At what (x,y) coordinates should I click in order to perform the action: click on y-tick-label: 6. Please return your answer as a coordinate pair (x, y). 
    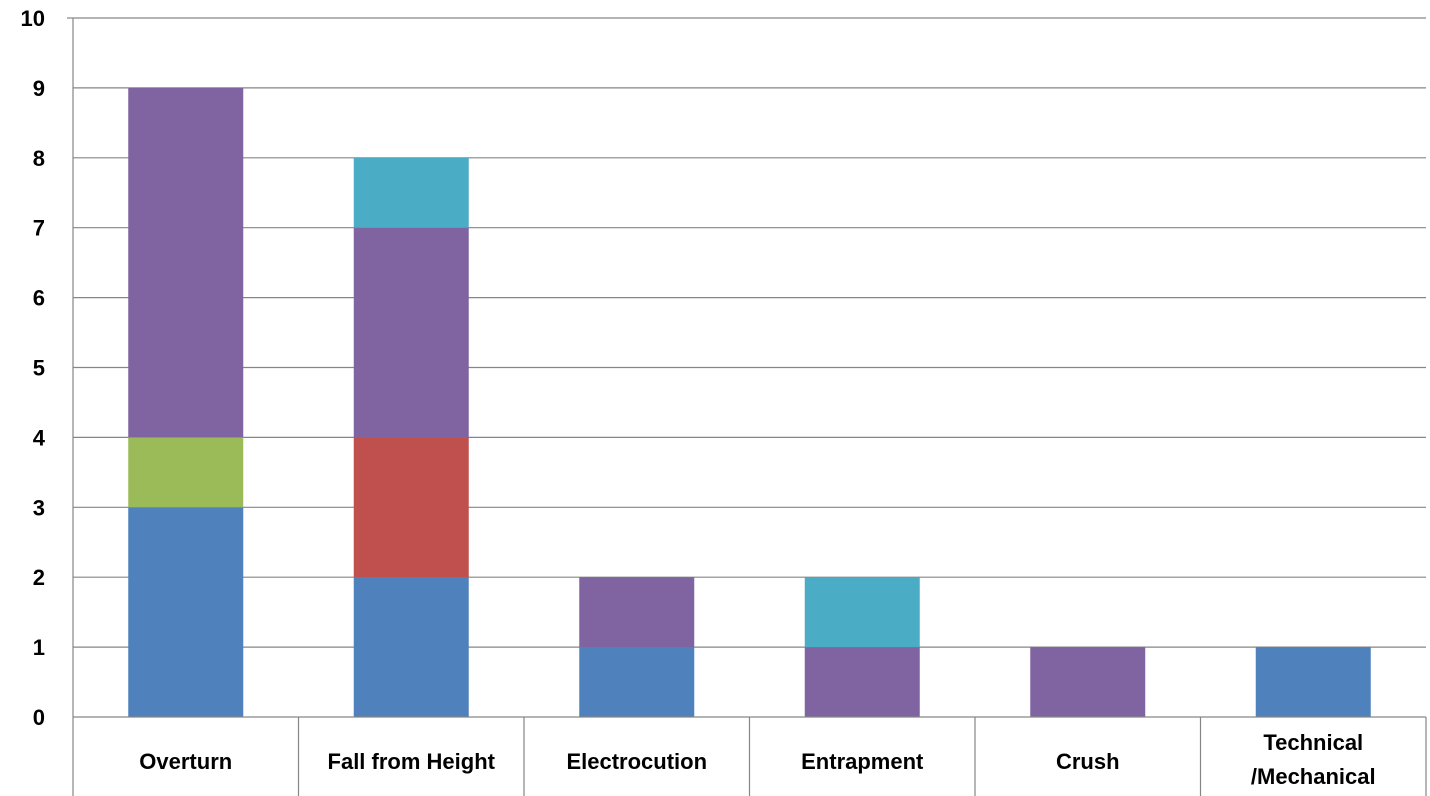
    Looking at the image, I should click on (39, 298).